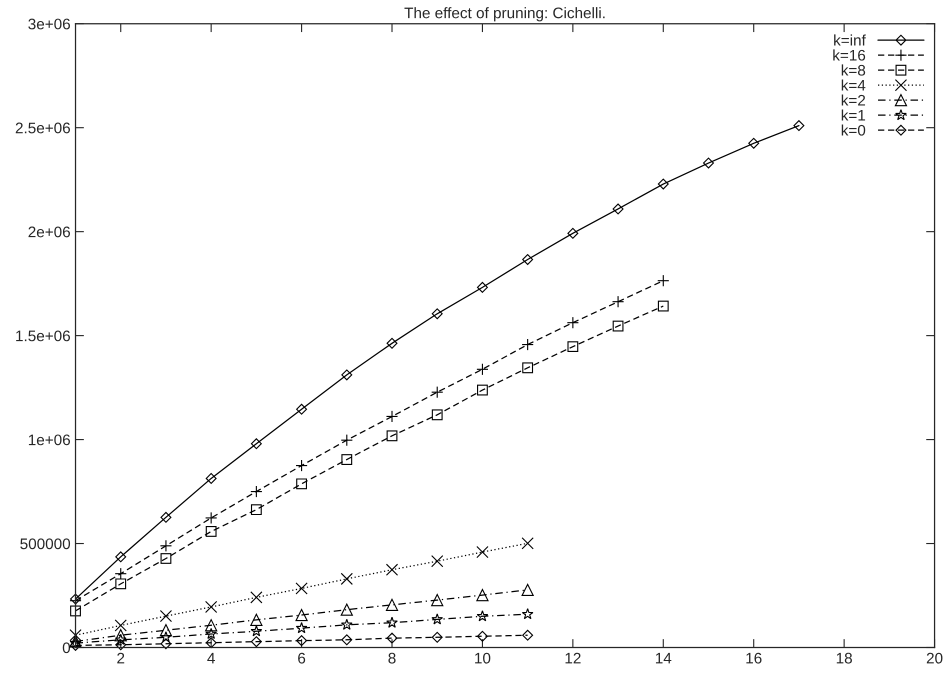  What do you see at coordinates (49, 24) in the screenshot?
I see `y-tick-label: 3e+06` at bounding box center [49, 24].